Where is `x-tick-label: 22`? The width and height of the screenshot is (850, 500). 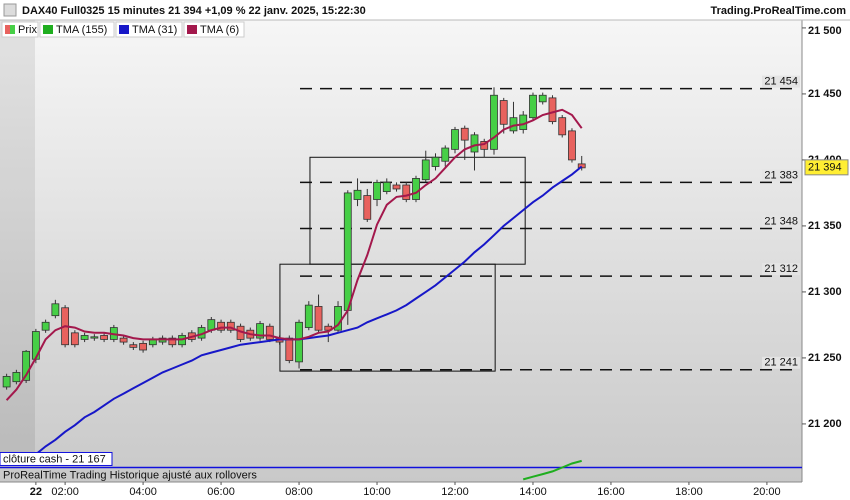
x-tick-label: 22 is located at coordinates (36, 492).